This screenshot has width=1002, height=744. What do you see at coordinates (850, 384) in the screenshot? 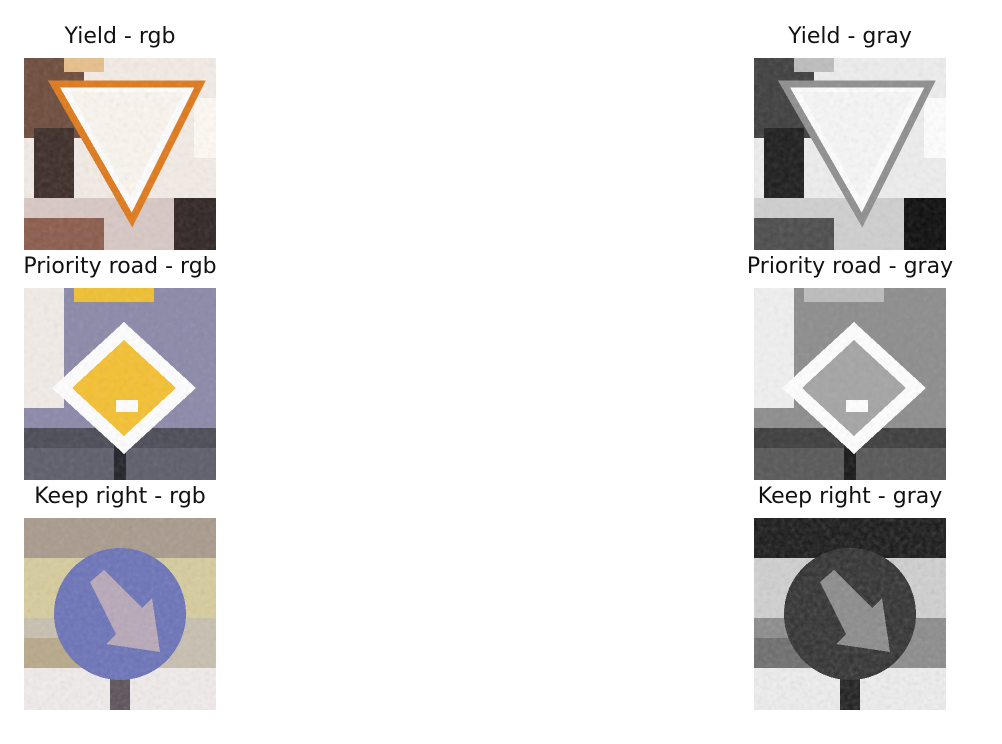
I see `priority-road-gray-image` at bounding box center [850, 384].